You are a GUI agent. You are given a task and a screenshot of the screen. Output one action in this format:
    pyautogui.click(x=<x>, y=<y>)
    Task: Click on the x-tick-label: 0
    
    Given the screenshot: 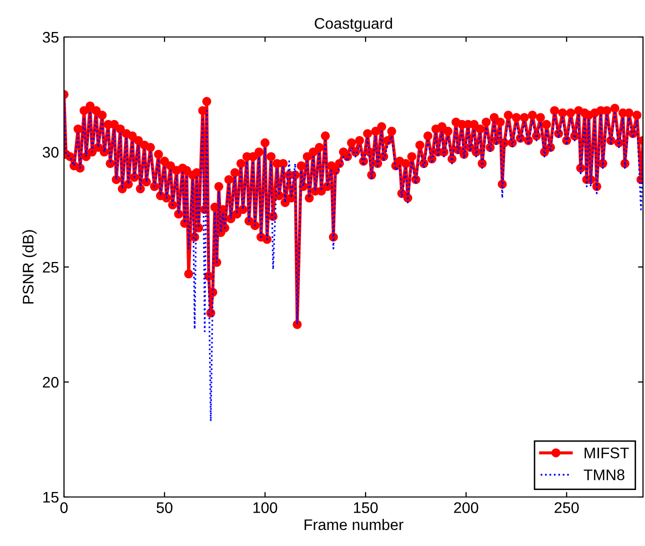 What is the action you would take?
    pyautogui.click(x=64, y=508)
    